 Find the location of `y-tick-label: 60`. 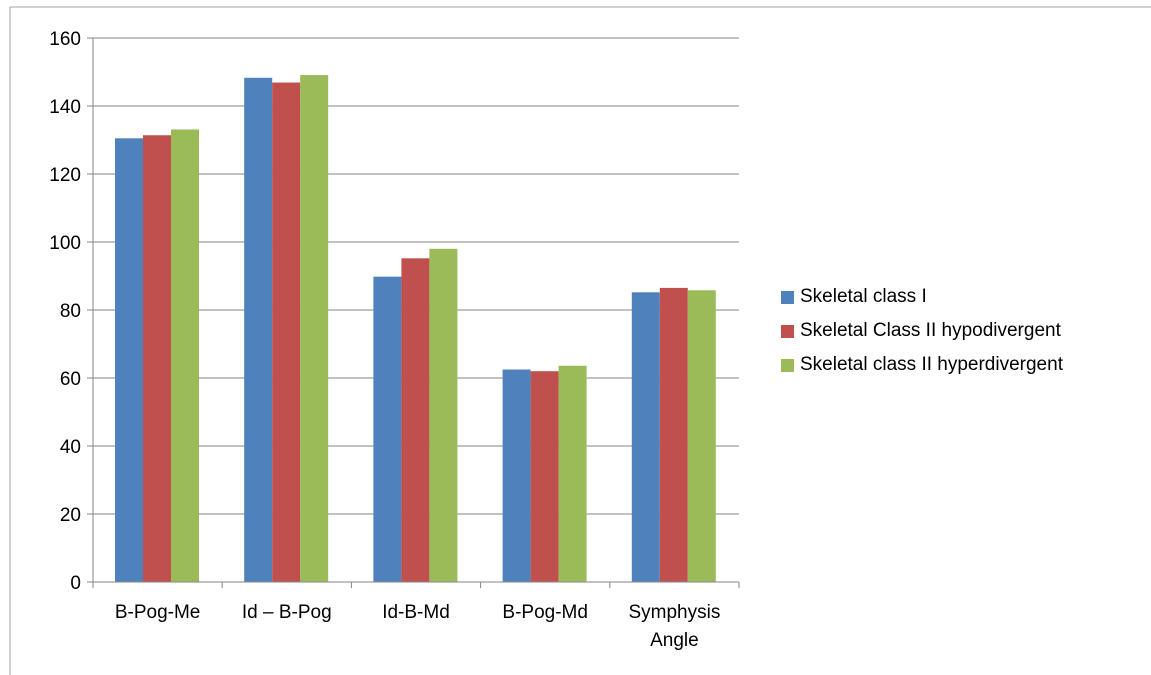

y-tick-label: 60 is located at coordinates (70, 379).